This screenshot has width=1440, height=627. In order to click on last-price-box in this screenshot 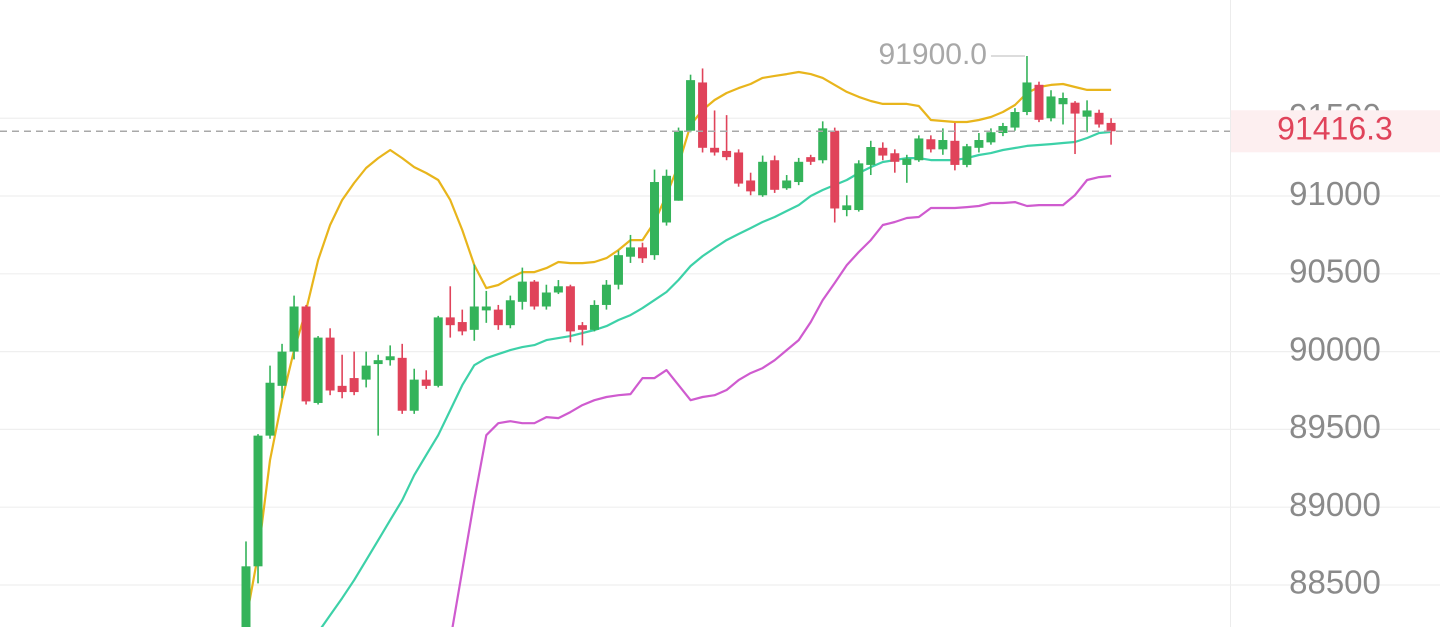, I will do `click(1335, 131)`.